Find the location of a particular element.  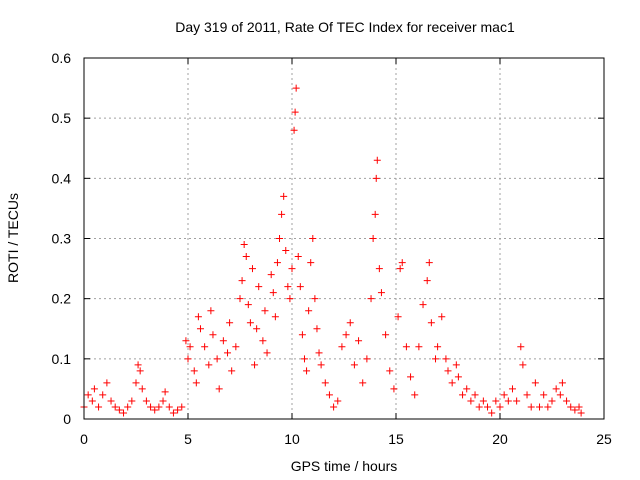

y-axis-label: ROTI / TECUs is located at coordinates (13, 238).